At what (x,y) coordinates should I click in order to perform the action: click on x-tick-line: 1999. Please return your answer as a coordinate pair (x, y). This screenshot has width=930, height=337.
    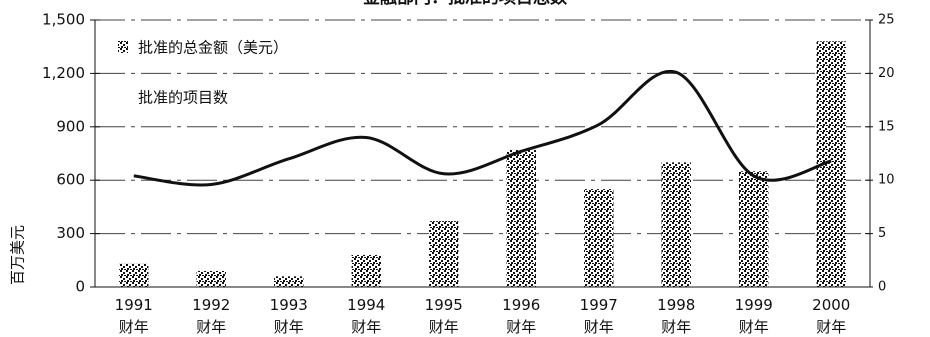
    Looking at the image, I should click on (754, 305).